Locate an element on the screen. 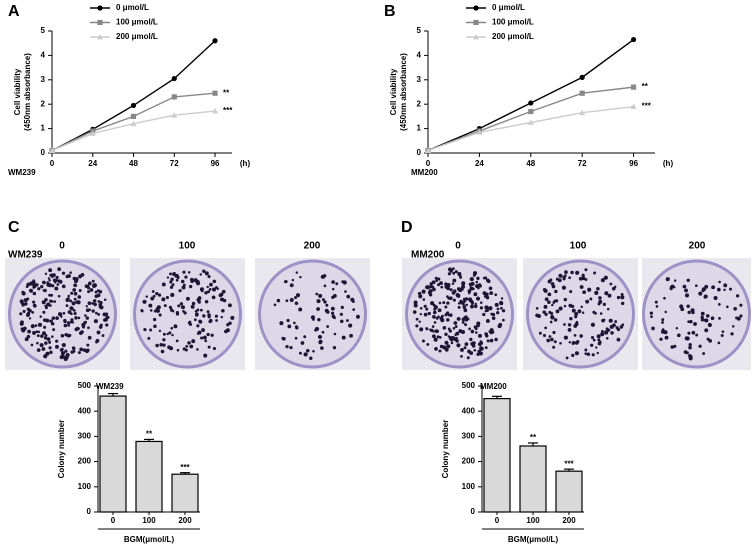 The image size is (753, 546). cell-line-label: MM200 is located at coordinates (424, 172).